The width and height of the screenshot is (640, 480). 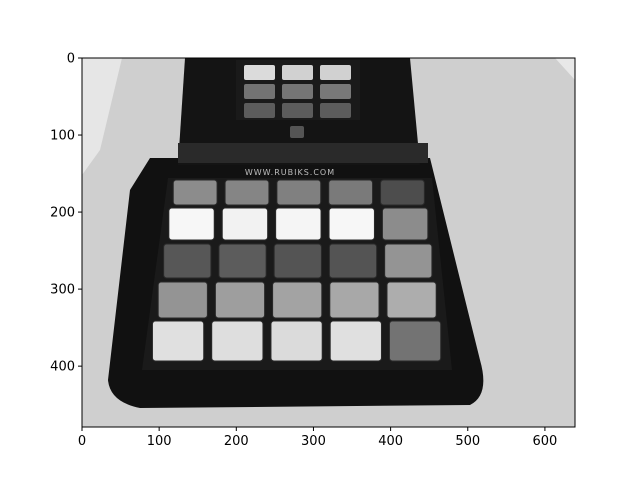 I want to click on device-label: WWW.RUBIKS.COM, so click(x=290, y=172).